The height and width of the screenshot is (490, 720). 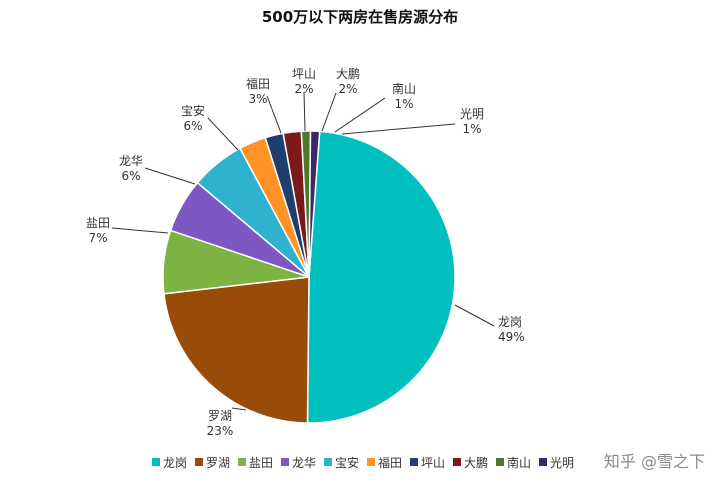 I want to click on watermark: 知乎 @雪之下, so click(x=654, y=461).